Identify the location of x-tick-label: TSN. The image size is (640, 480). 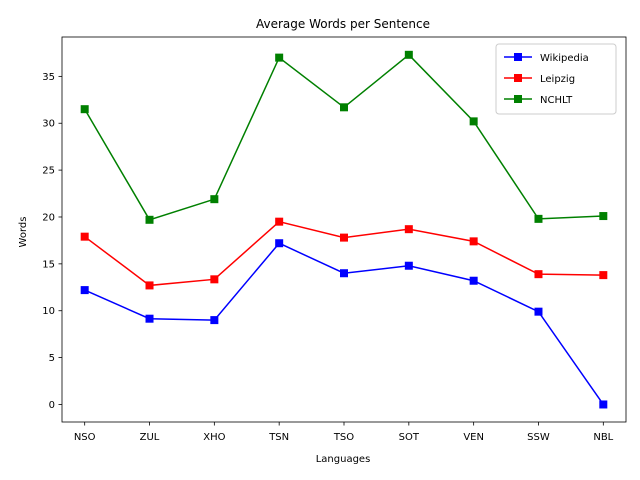
(278, 437).